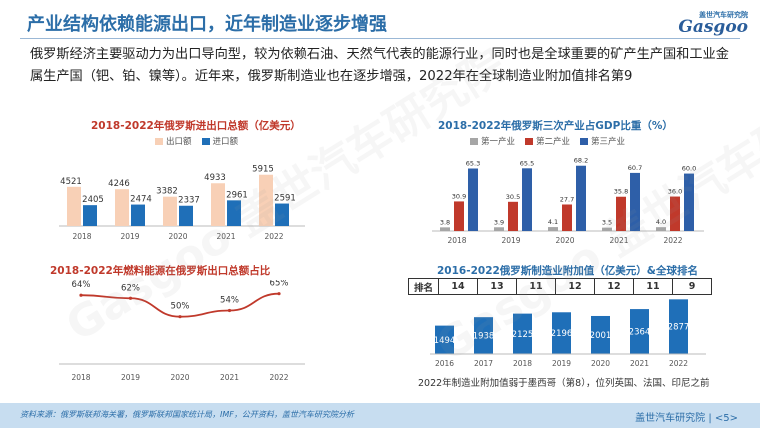 The height and width of the screenshot is (428, 760). Describe the element at coordinates (608, 142) in the screenshot. I see `legend-tertiary-label: 第三产业` at that location.